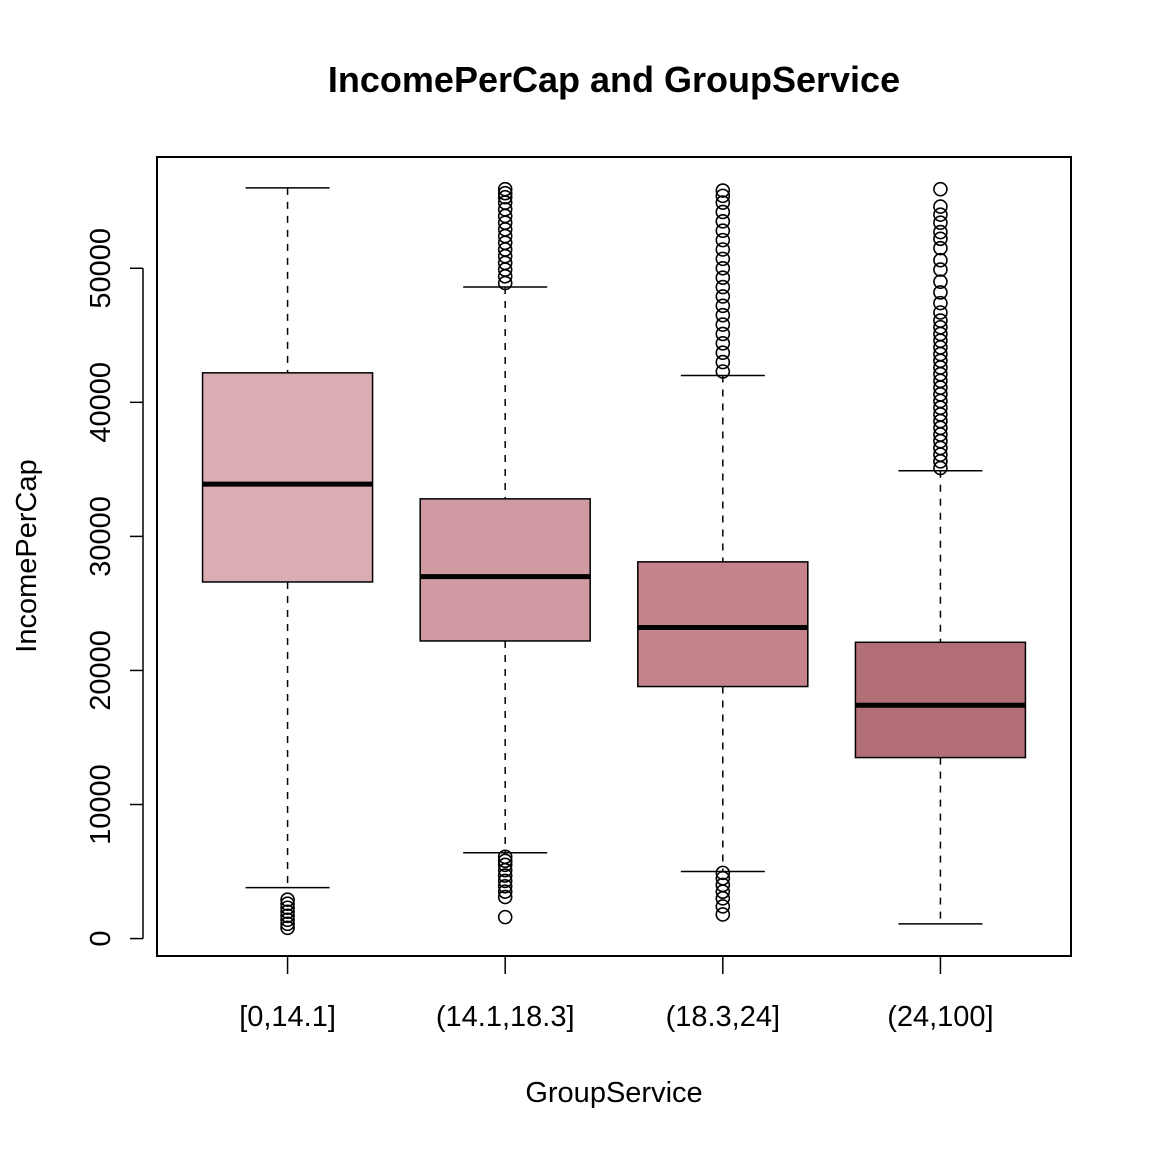 This screenshot has width=1152, height=1152. Describe the element at coordinates (101, 536) in the screenshot. I see `y-tick-label: 30000` at that location.